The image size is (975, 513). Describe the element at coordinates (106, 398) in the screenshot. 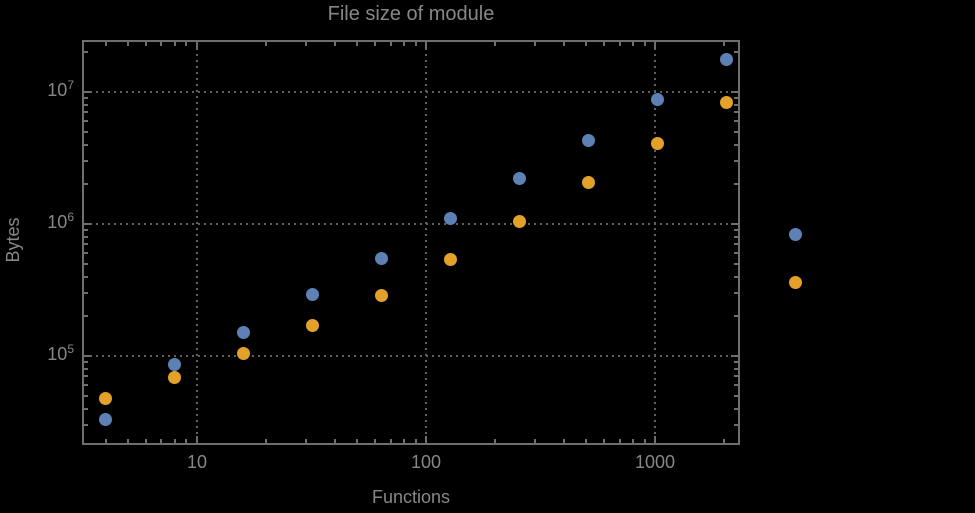

I see `data-point-series-2-orange-x4` at that location.